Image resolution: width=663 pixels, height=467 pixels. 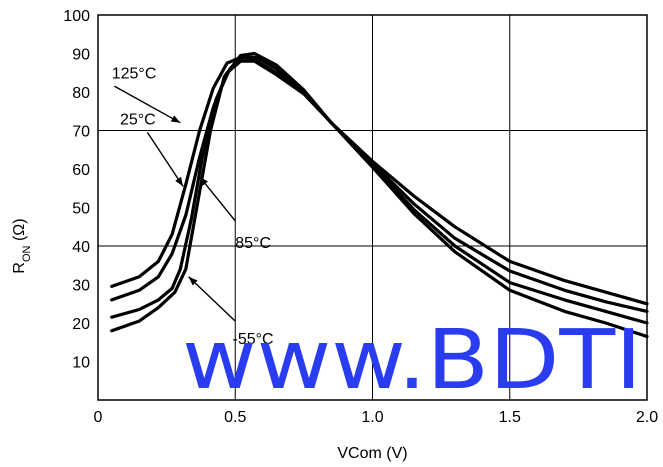 What do you see at coordinates (647, 417) in the screenshot?
I see `x-tick-label-4: 2.0` at bounding box center [647, 417].